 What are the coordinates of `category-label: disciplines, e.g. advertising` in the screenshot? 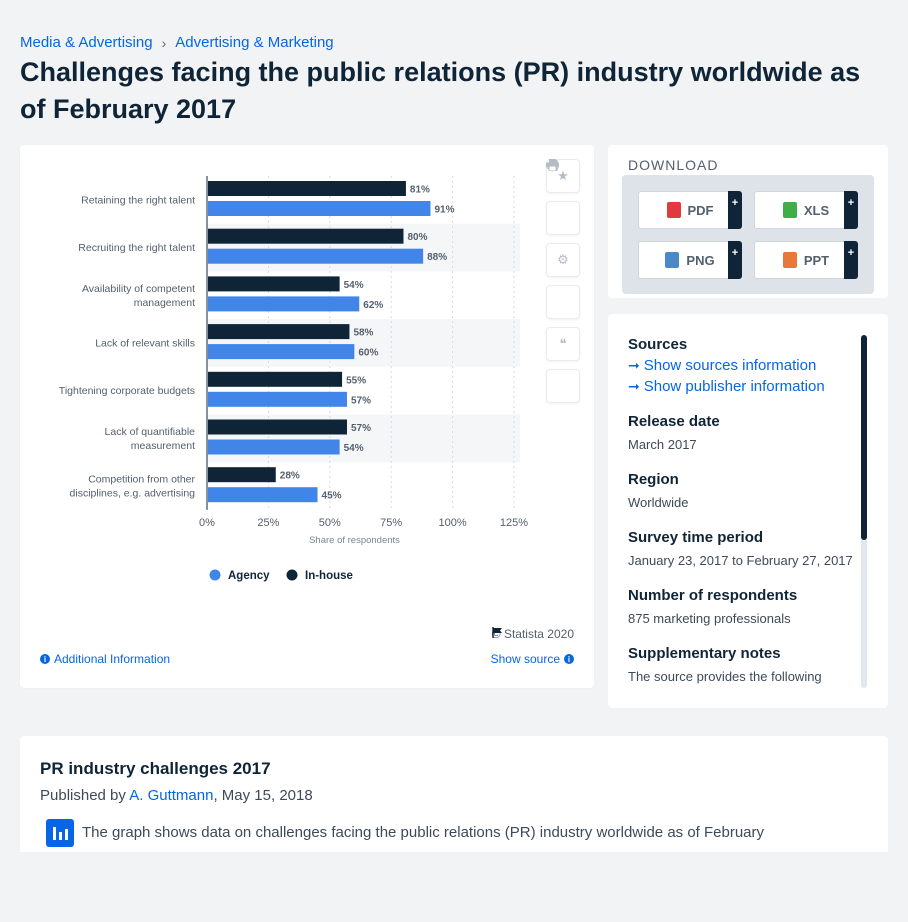 It's located at (133, 494).